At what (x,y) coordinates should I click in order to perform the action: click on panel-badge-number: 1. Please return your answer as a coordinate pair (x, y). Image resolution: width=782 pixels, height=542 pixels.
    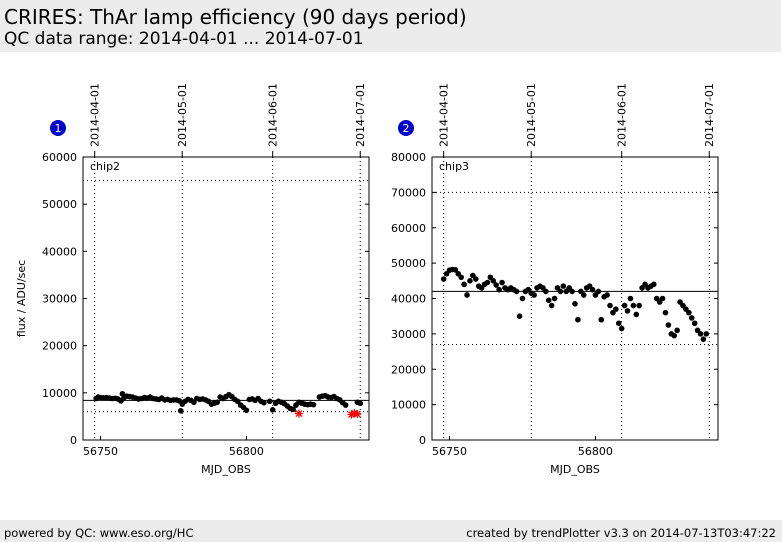
    Looking at the image, I should click on (58, 128).